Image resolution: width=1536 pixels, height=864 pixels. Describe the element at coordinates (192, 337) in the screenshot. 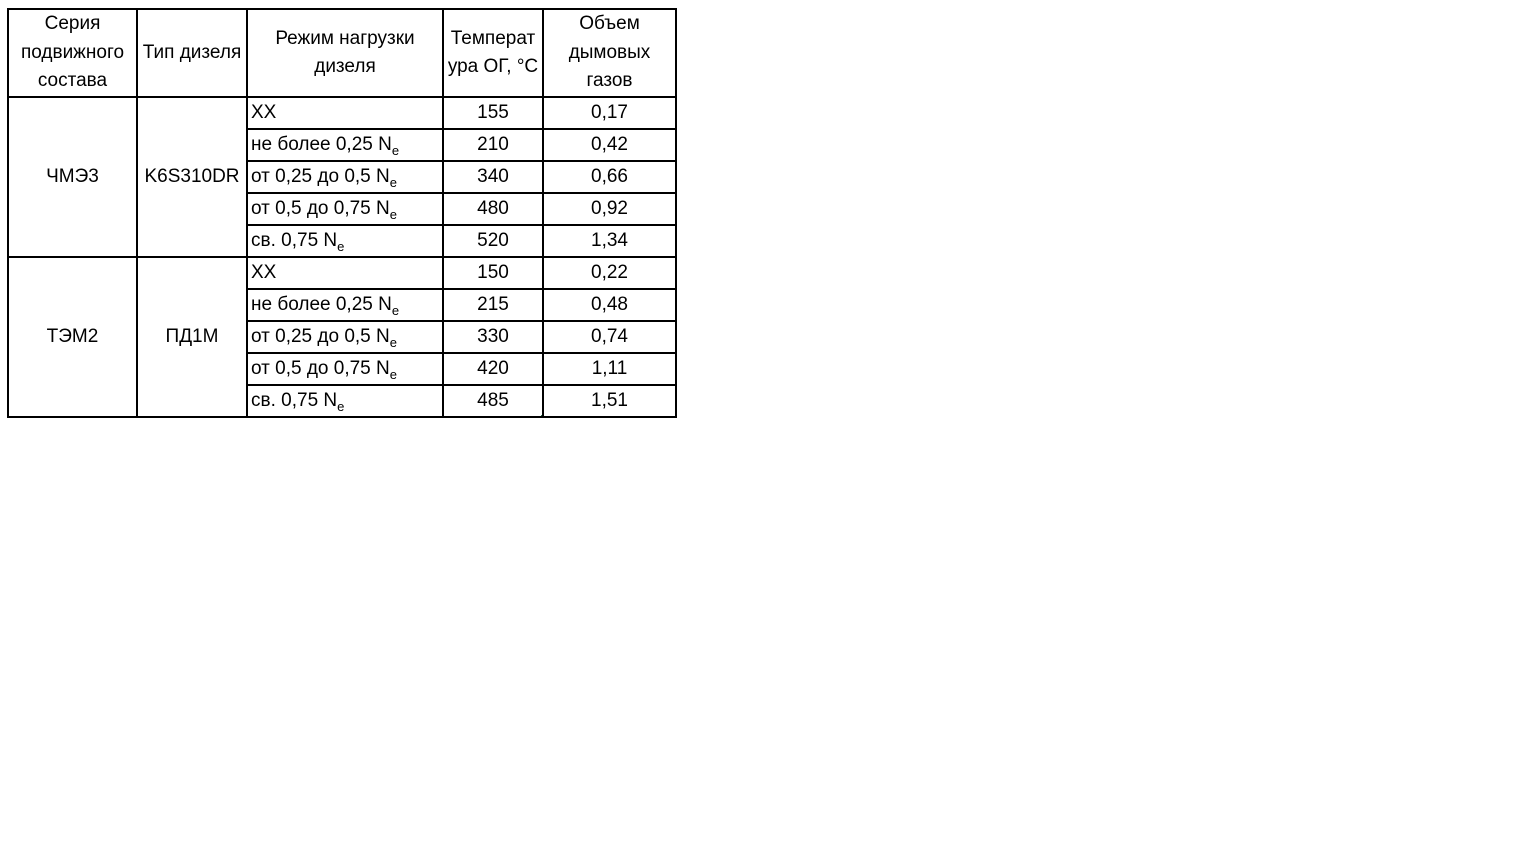

I see `cell-diesel-type-pd1m: ПД1М` at that location.